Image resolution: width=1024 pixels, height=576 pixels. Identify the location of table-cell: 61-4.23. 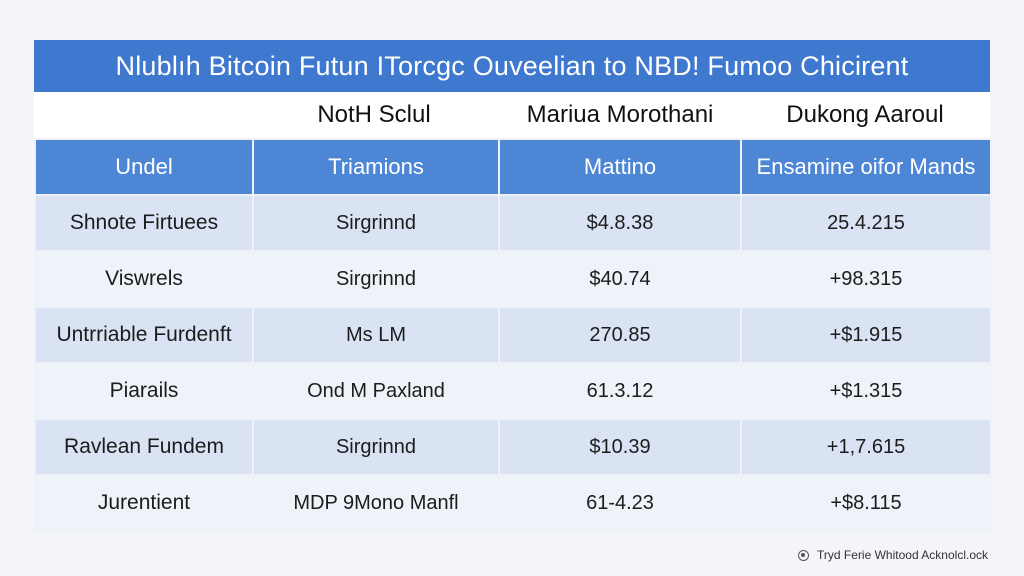
(620, 503).